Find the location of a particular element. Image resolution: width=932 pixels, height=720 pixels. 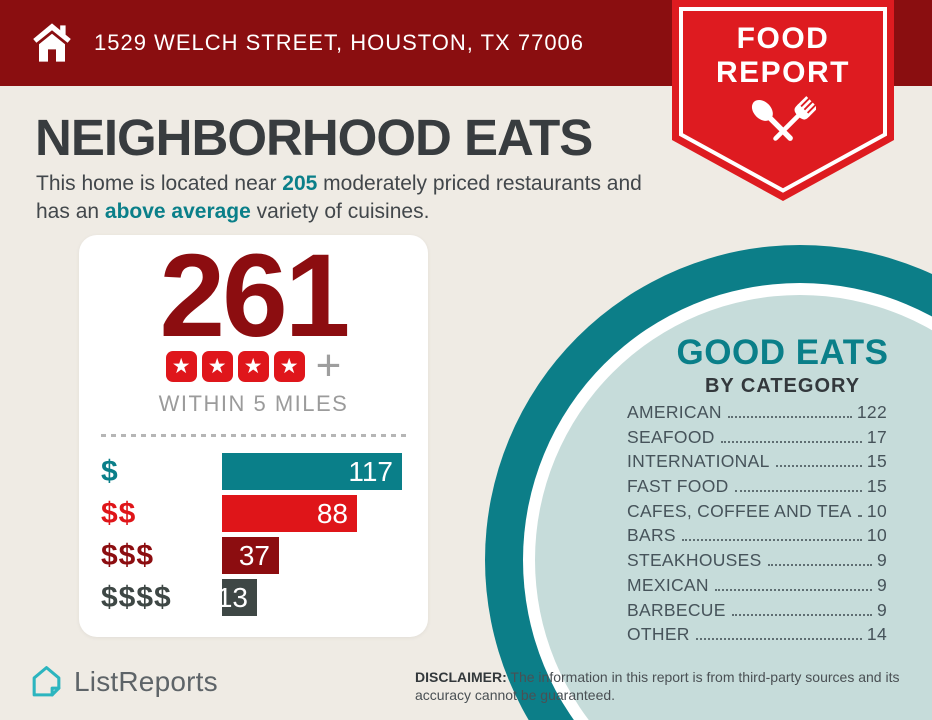

price-tier-bar-chart: $117 $$ 88 $$$ 37 $$$$ 13 is located at coordinates (253, 537).